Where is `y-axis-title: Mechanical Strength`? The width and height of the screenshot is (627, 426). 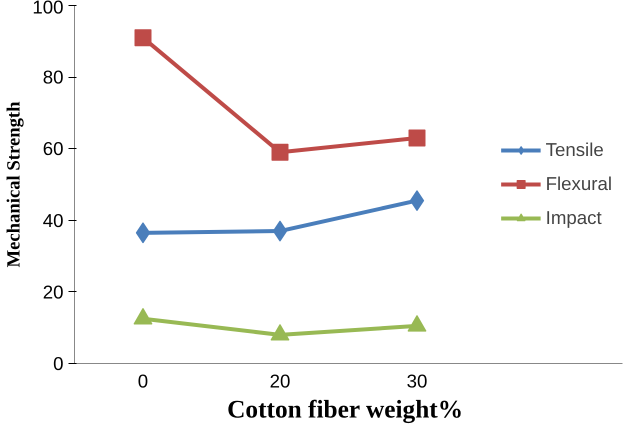 y-axis-title: Mechanical Strength is located at coordinates (13, 184).